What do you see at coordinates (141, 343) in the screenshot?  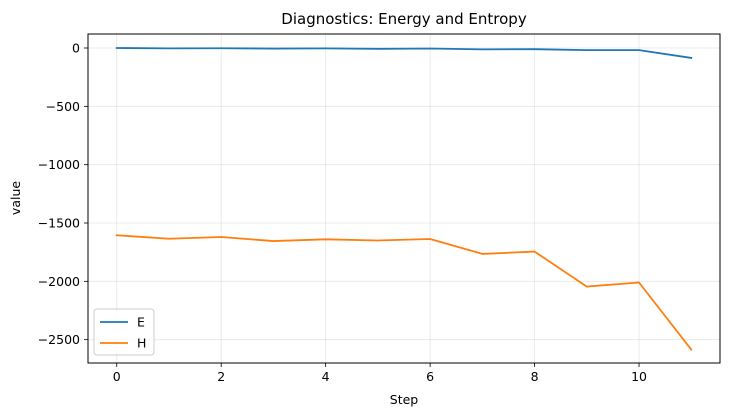 I see `legend-label-h: H` at bounding box center [141, 343].